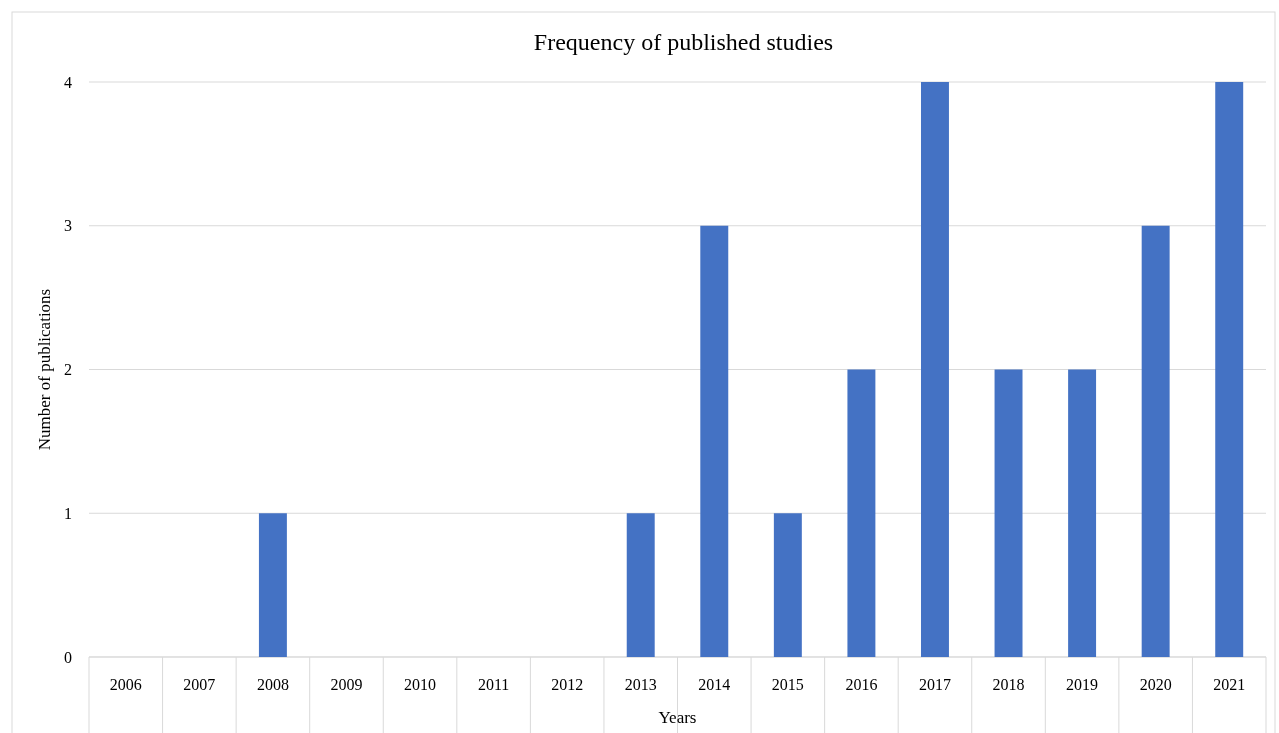 This screenshot has width=1279, height=733. I want to click on y-tick-label: 0, so click(68, 657).